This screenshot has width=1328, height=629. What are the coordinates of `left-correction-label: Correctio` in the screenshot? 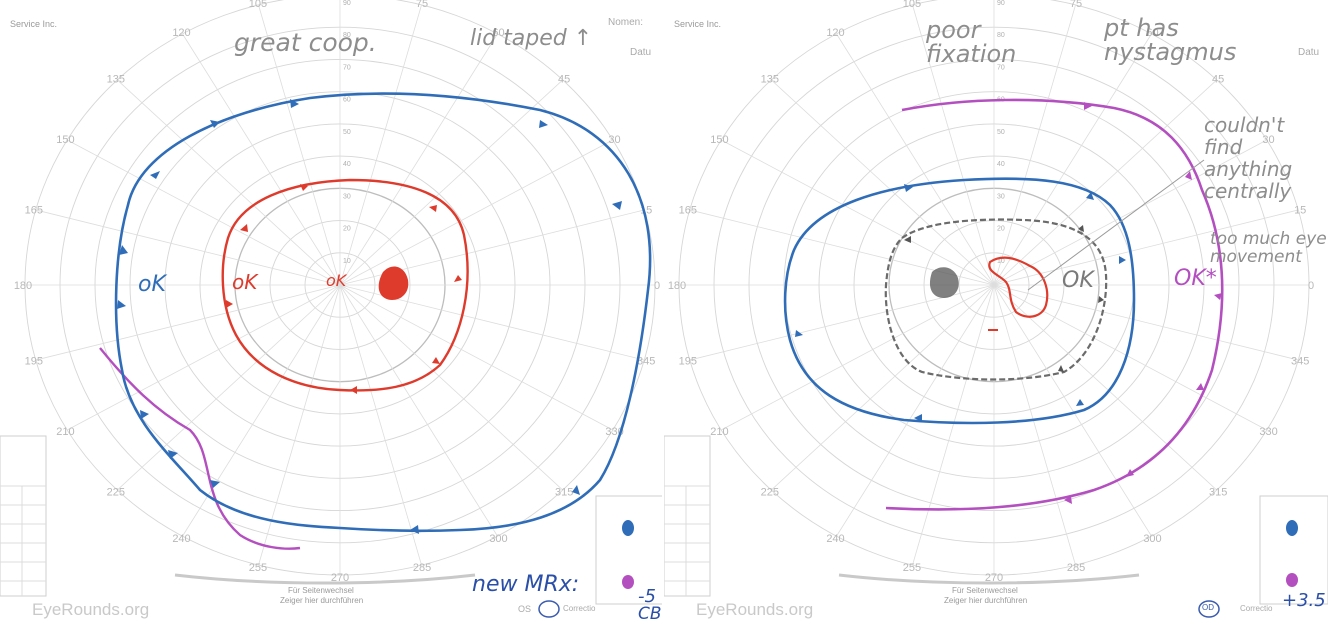 It's located at (579, 608).